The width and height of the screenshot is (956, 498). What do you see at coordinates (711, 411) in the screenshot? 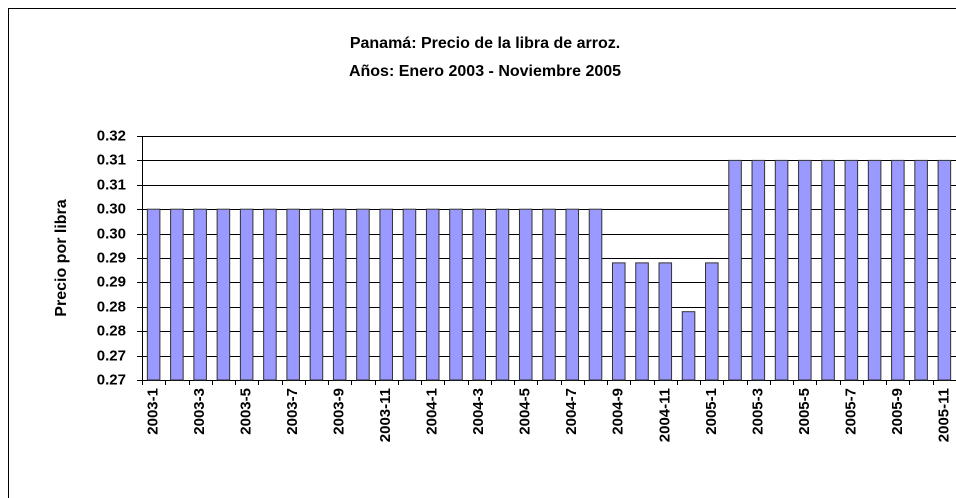
I see `x-tick-label: 2005-1` at bounding box center [711, 411].